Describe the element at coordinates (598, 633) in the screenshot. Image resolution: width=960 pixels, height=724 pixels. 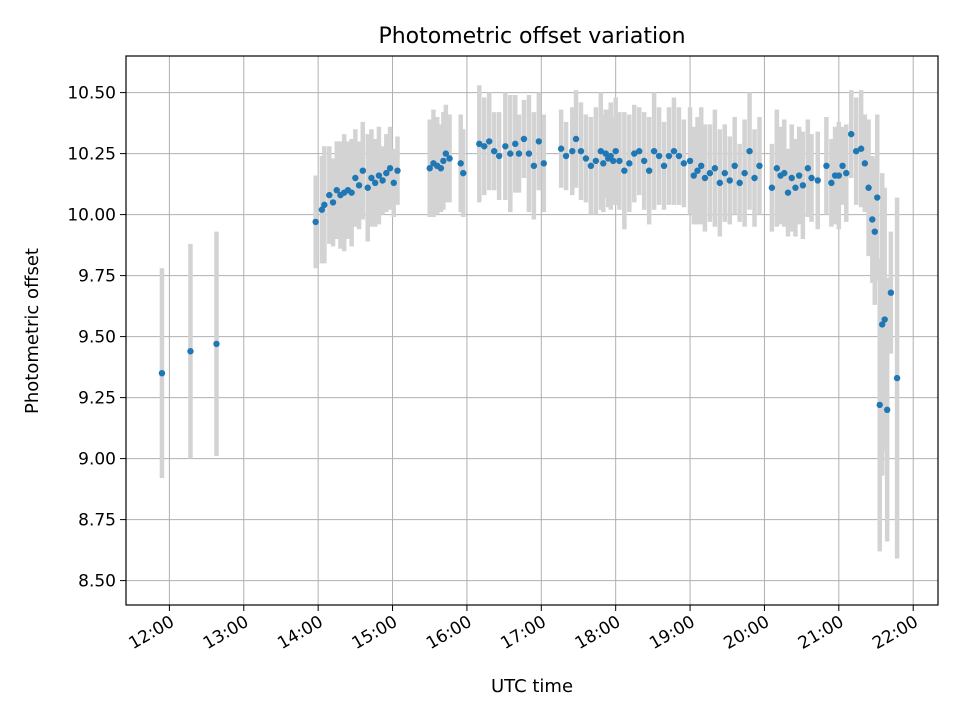
I see `x-tick-label: 18:00` at that location.